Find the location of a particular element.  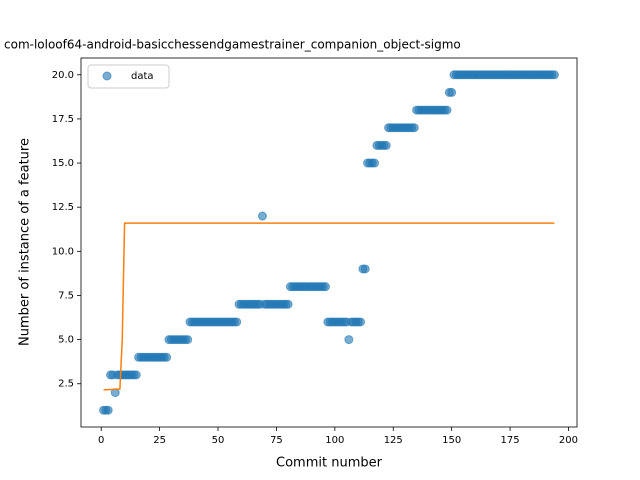

x-tick-label: 0 is located at coordinates (101, 440).